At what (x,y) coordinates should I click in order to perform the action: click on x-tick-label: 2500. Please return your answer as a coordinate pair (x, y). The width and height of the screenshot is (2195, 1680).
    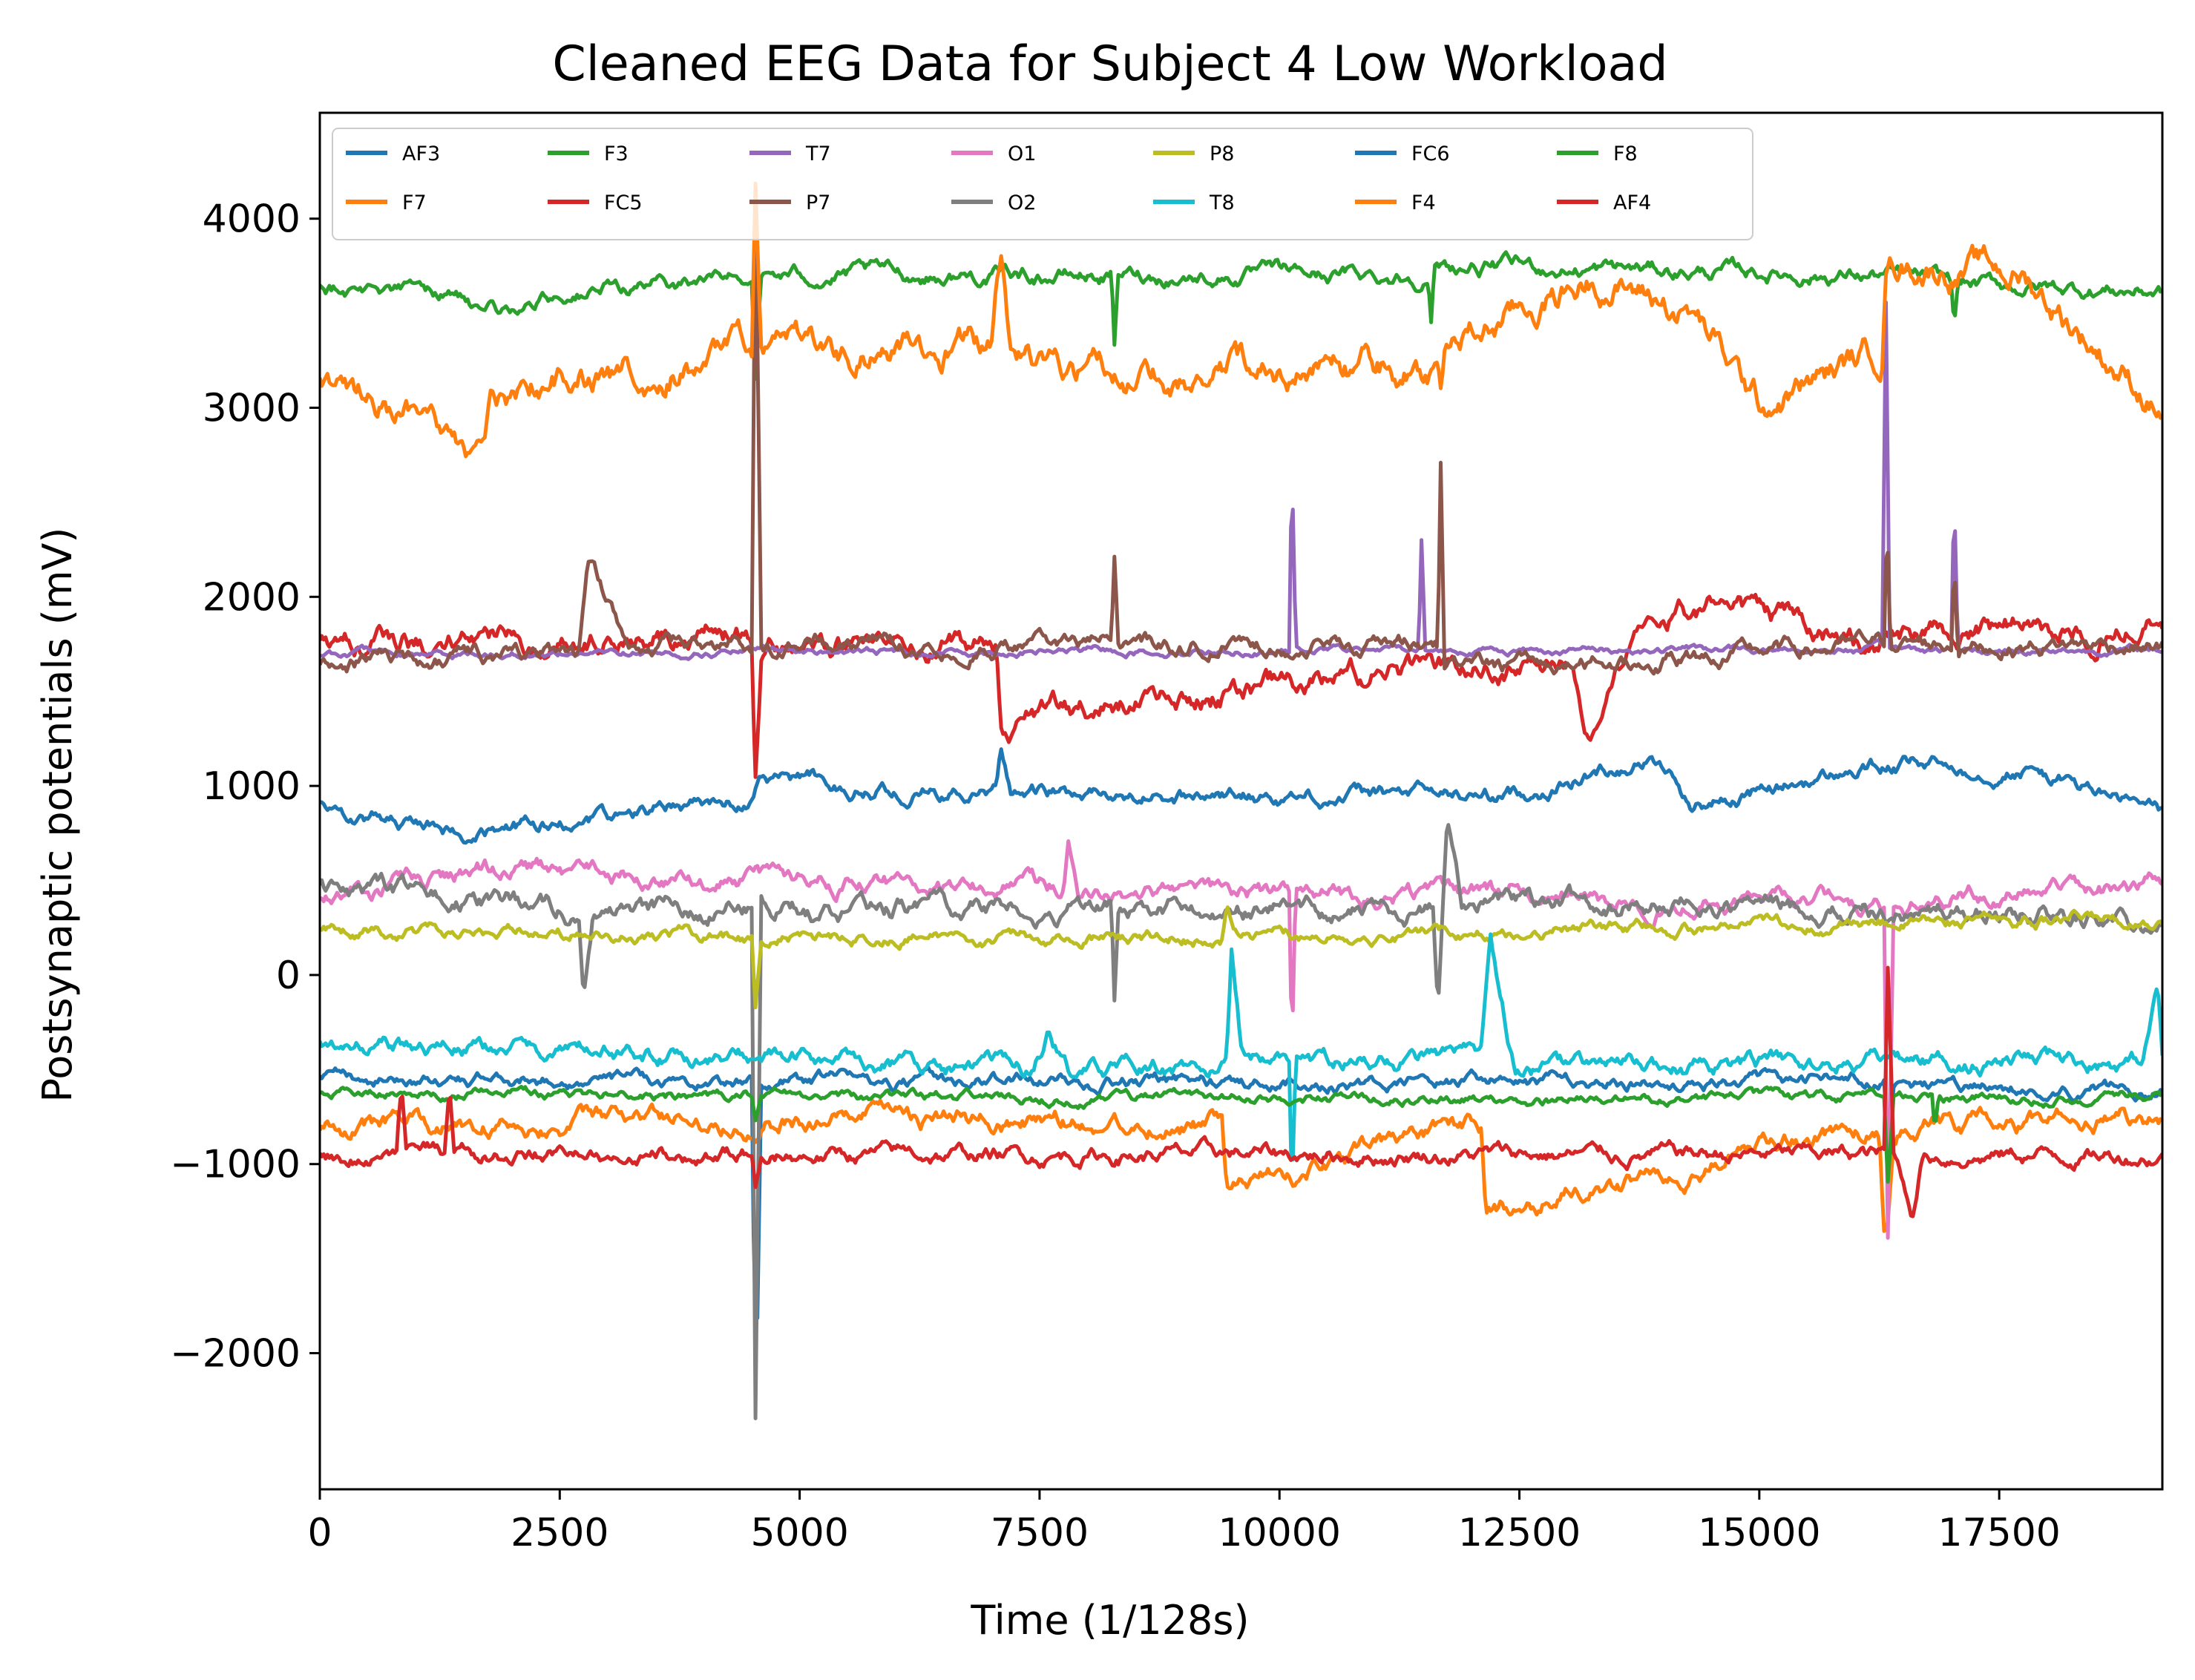
    Looking at the image, I should click on (560, 1533).